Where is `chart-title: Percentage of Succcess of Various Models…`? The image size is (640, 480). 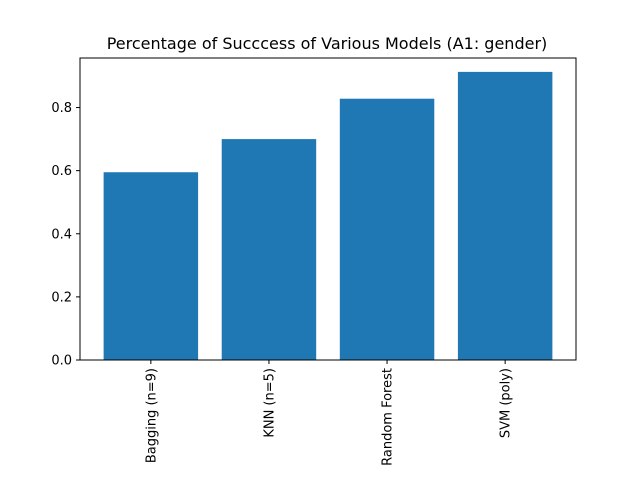 chart-title: Percentage of Succcess of Various Models… is located at coordinates (327, 43).